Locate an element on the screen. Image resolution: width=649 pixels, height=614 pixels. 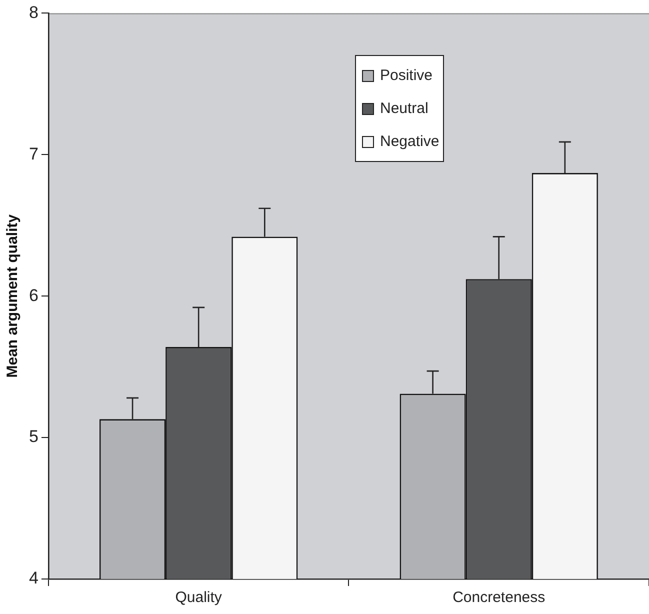
x-tick-label: Concreteness is located at coordinates (499, 597).